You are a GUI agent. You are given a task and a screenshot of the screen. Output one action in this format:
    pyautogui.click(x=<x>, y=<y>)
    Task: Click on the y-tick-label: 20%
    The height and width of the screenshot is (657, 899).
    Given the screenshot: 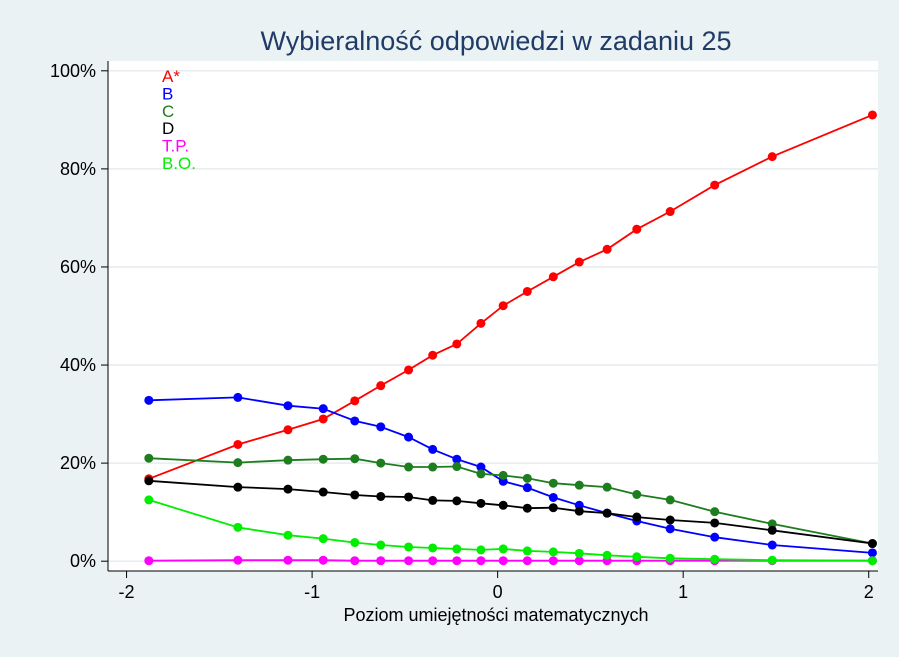 What is the action you would take?
    pyautogui.click(x=78, y=463)
    